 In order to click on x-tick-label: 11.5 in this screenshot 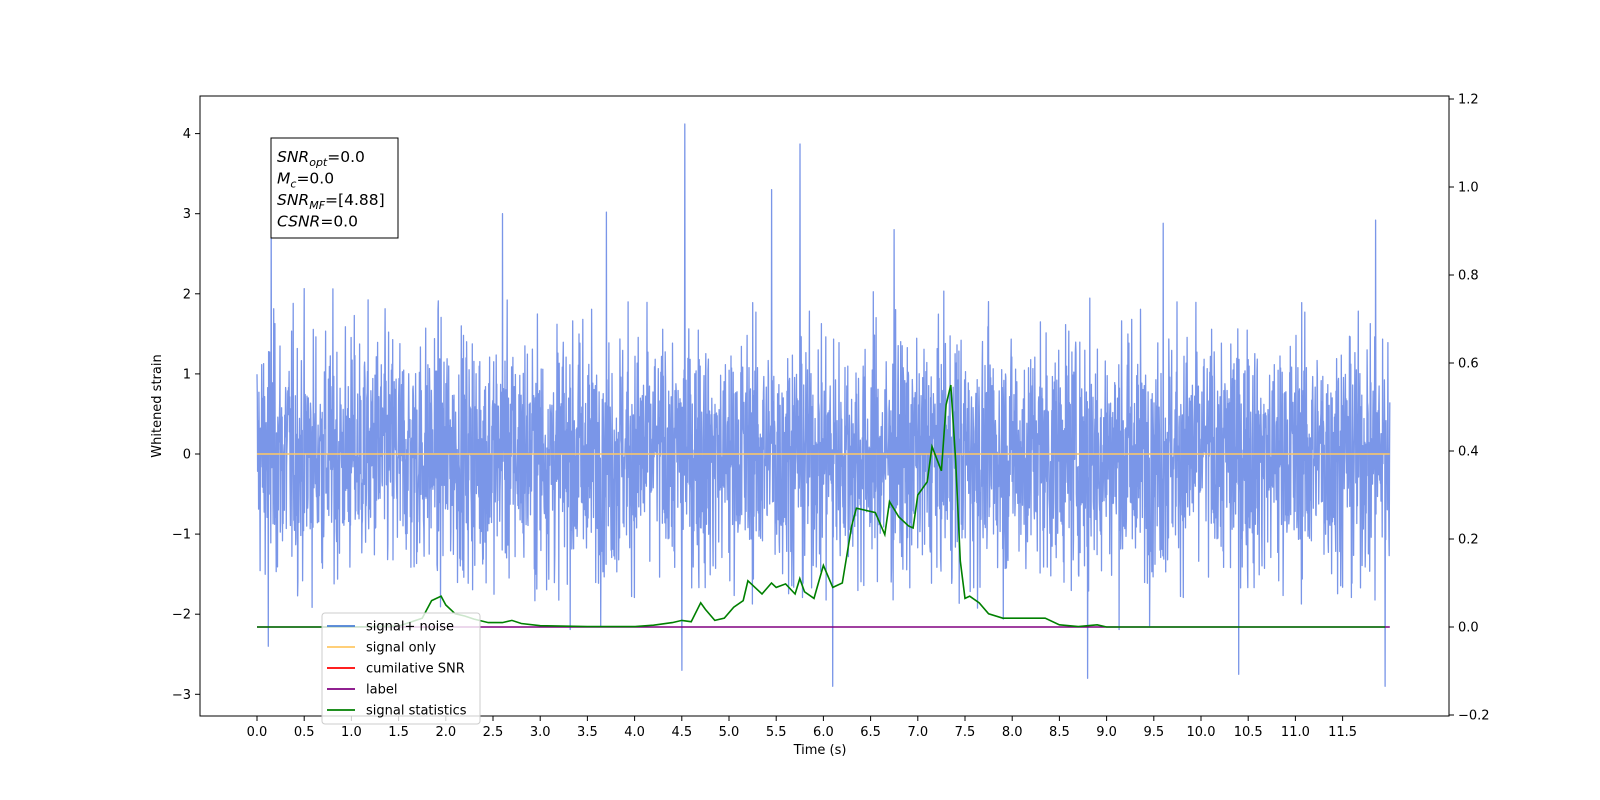, I will do `click(1342, 732)`.